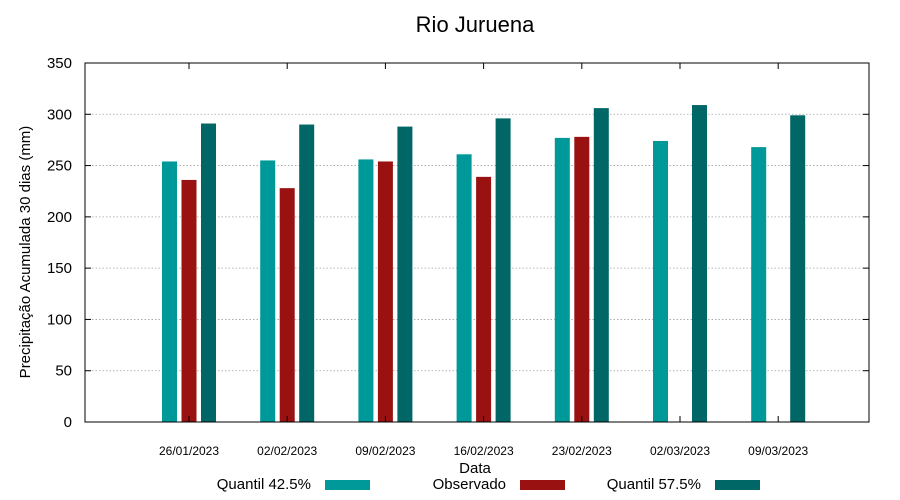  What do you see at coordinates (287, 451) in the screenshot?
I see `x-tick-label: 02/02/2023` at bounding box center [287, 451].